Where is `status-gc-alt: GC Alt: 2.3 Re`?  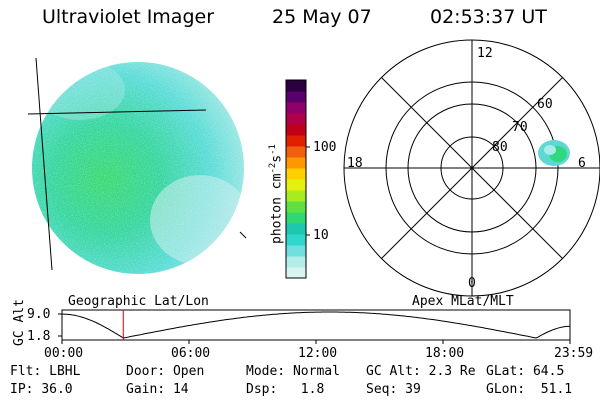 status-gc-alt: GC Alt: 2.3 Re is located at coordinates (421, 371).